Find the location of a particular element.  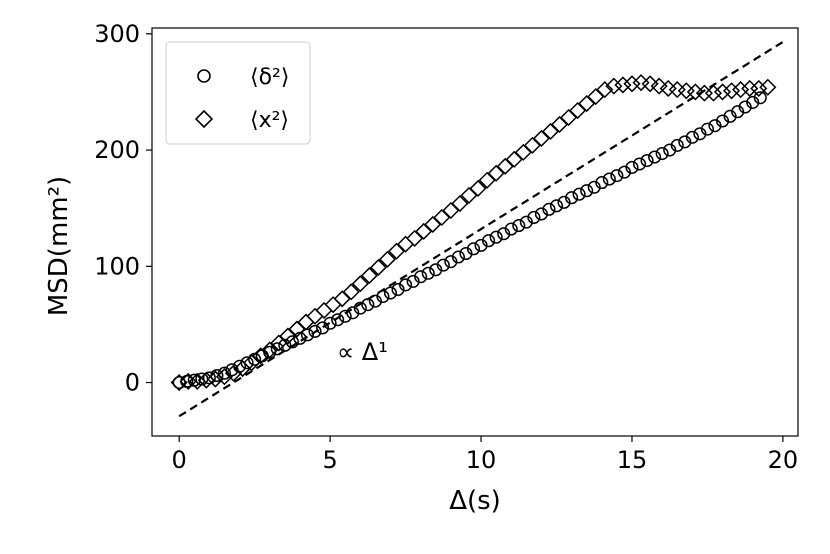

legend-entry-msd-time-averaged: ⟨δ²⟩ is located at coordinates (269, 77).